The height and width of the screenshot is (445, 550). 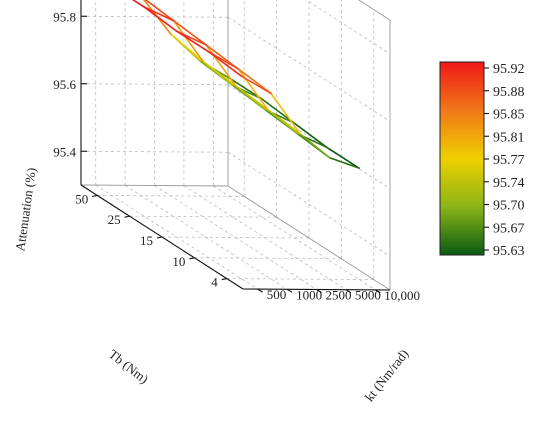 I want to click on tb-tick-label: 50, so click(x=81, y=198).